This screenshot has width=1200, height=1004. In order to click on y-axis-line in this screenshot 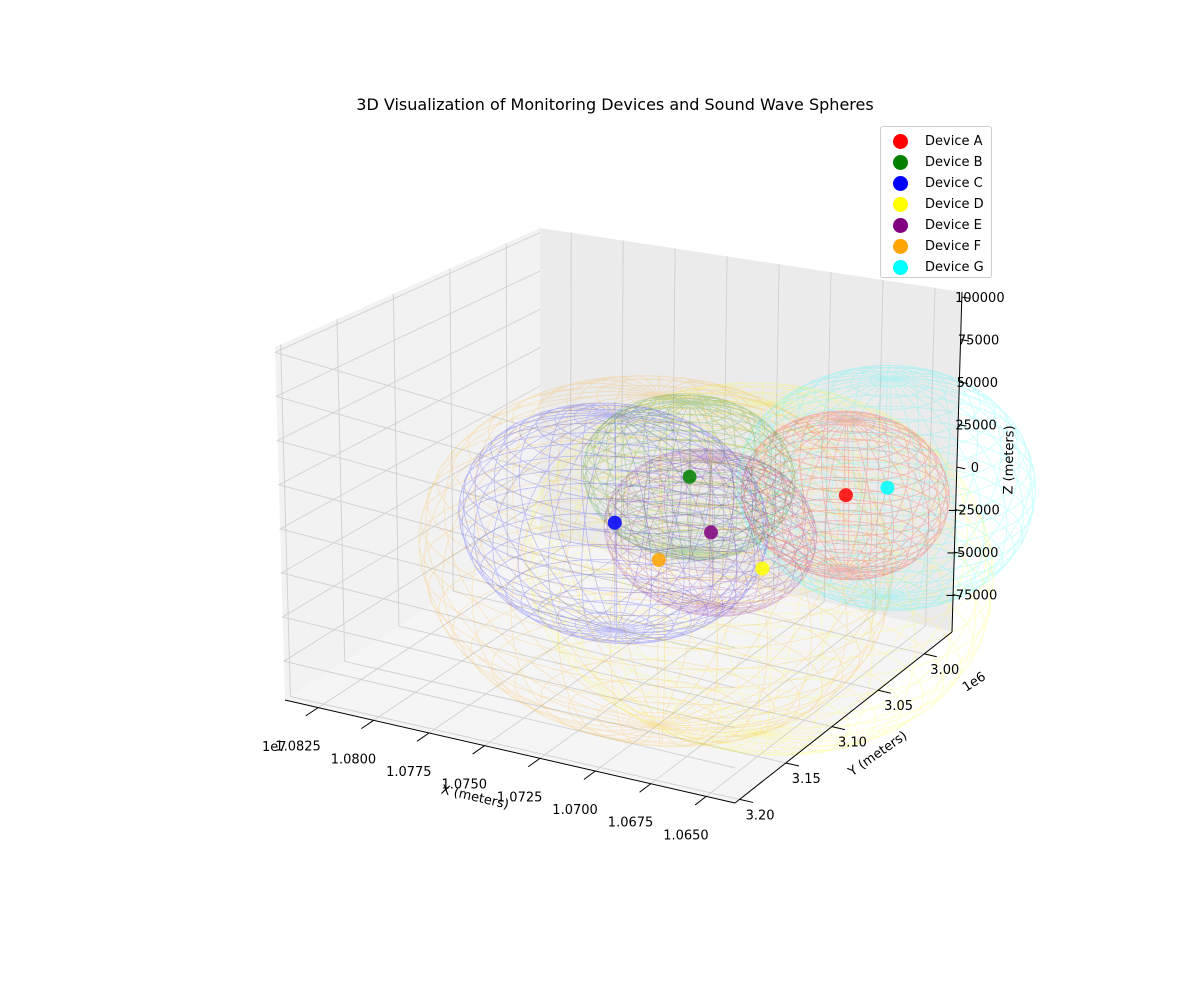, I will do `click(843, 717)`.